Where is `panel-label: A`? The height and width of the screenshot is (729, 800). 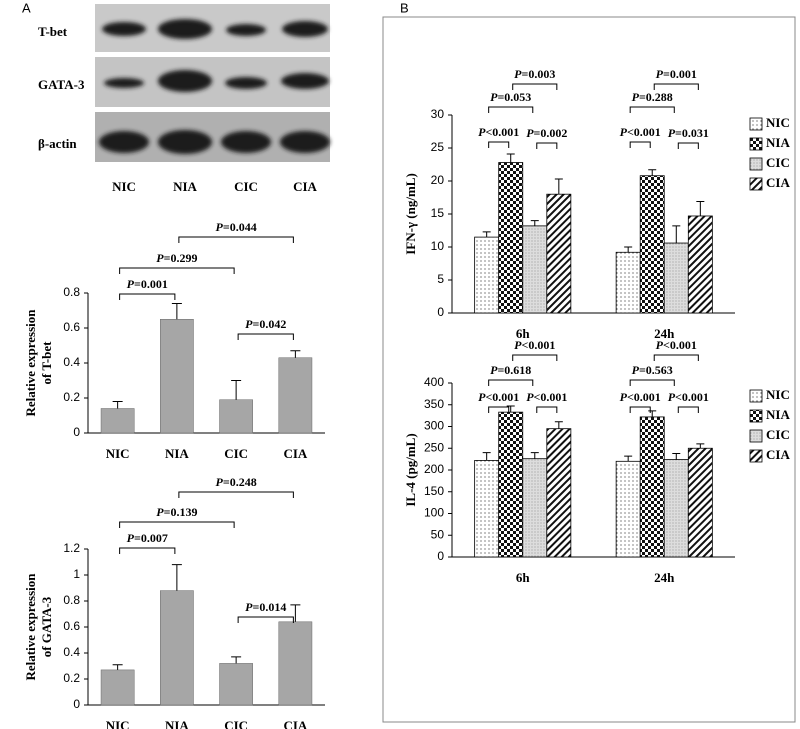 panel-label: A is located at coordinates (26, 7).